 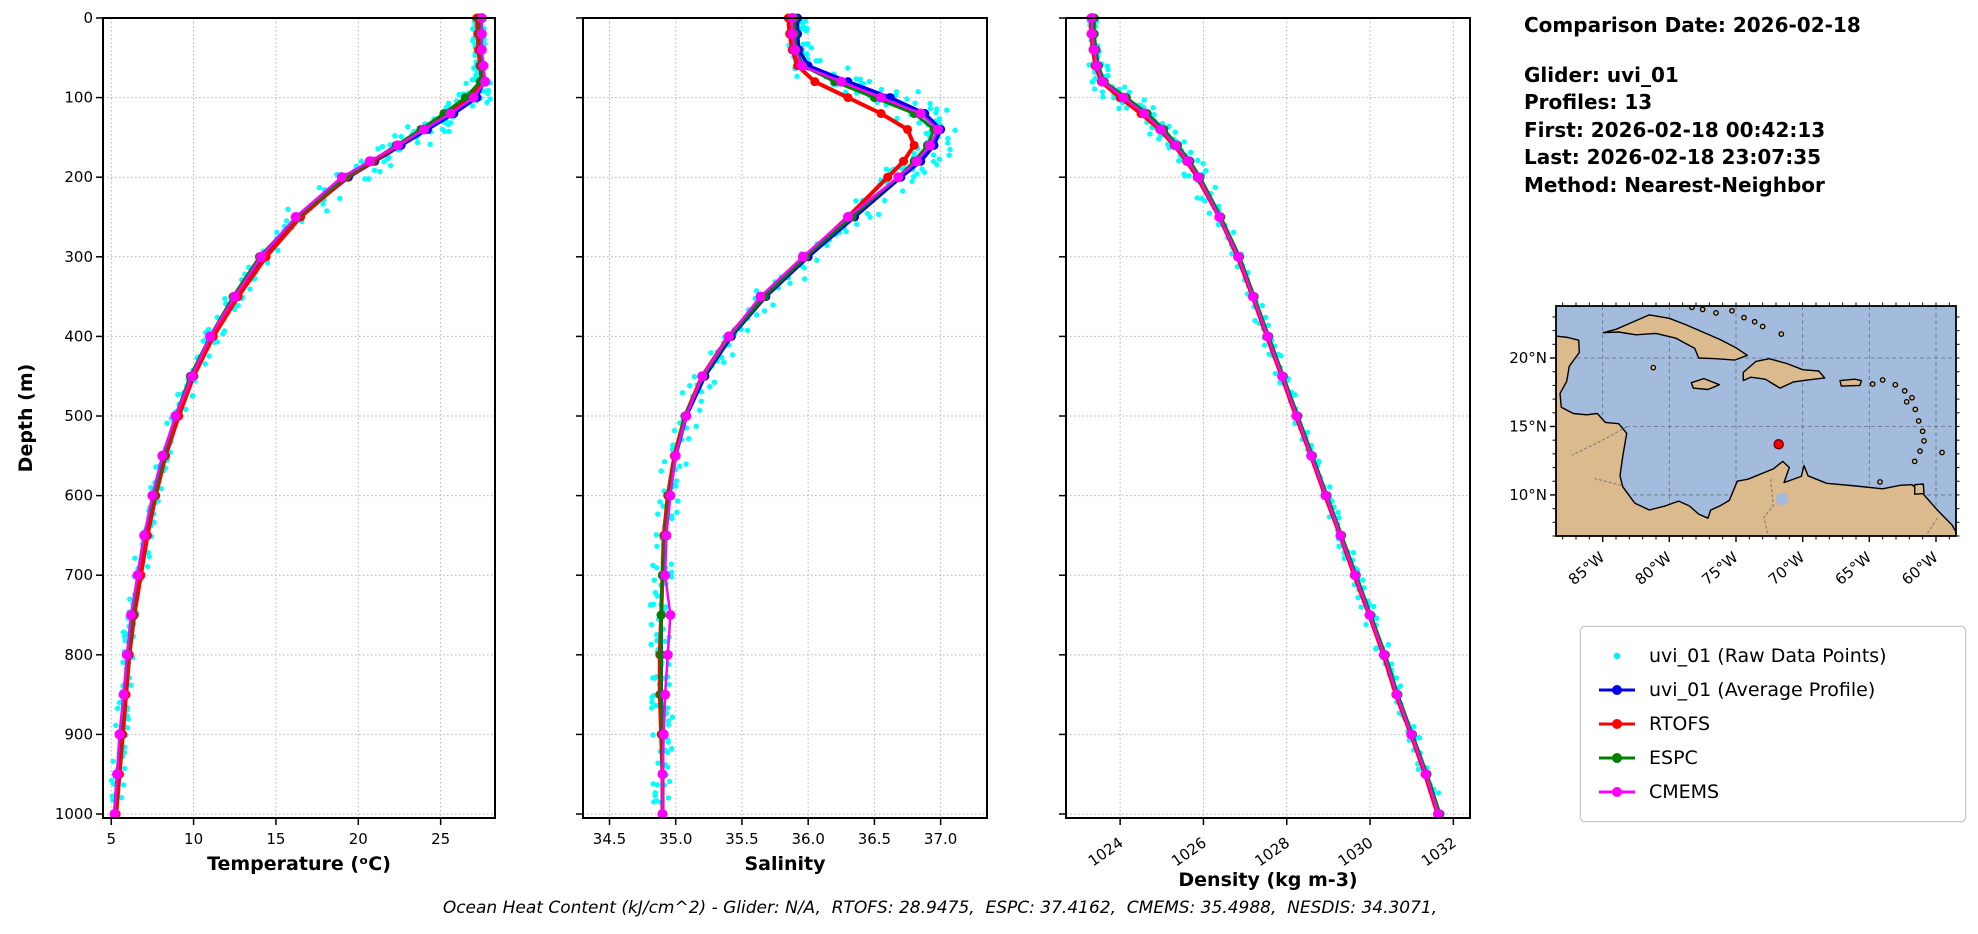 What do you see at coordinates (1673, 758) in the screenshot?
I see `legend-label: ESPC` at bounding box center [1673, 758].